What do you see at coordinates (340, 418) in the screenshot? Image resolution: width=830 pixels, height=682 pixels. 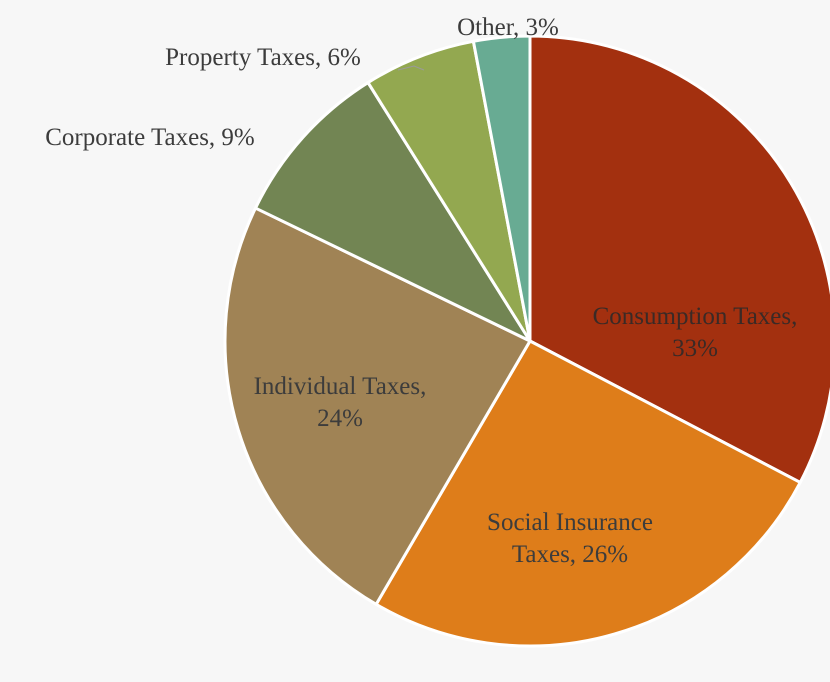 I see `slice-label-line: 24%` at bounding box center [340, 418].